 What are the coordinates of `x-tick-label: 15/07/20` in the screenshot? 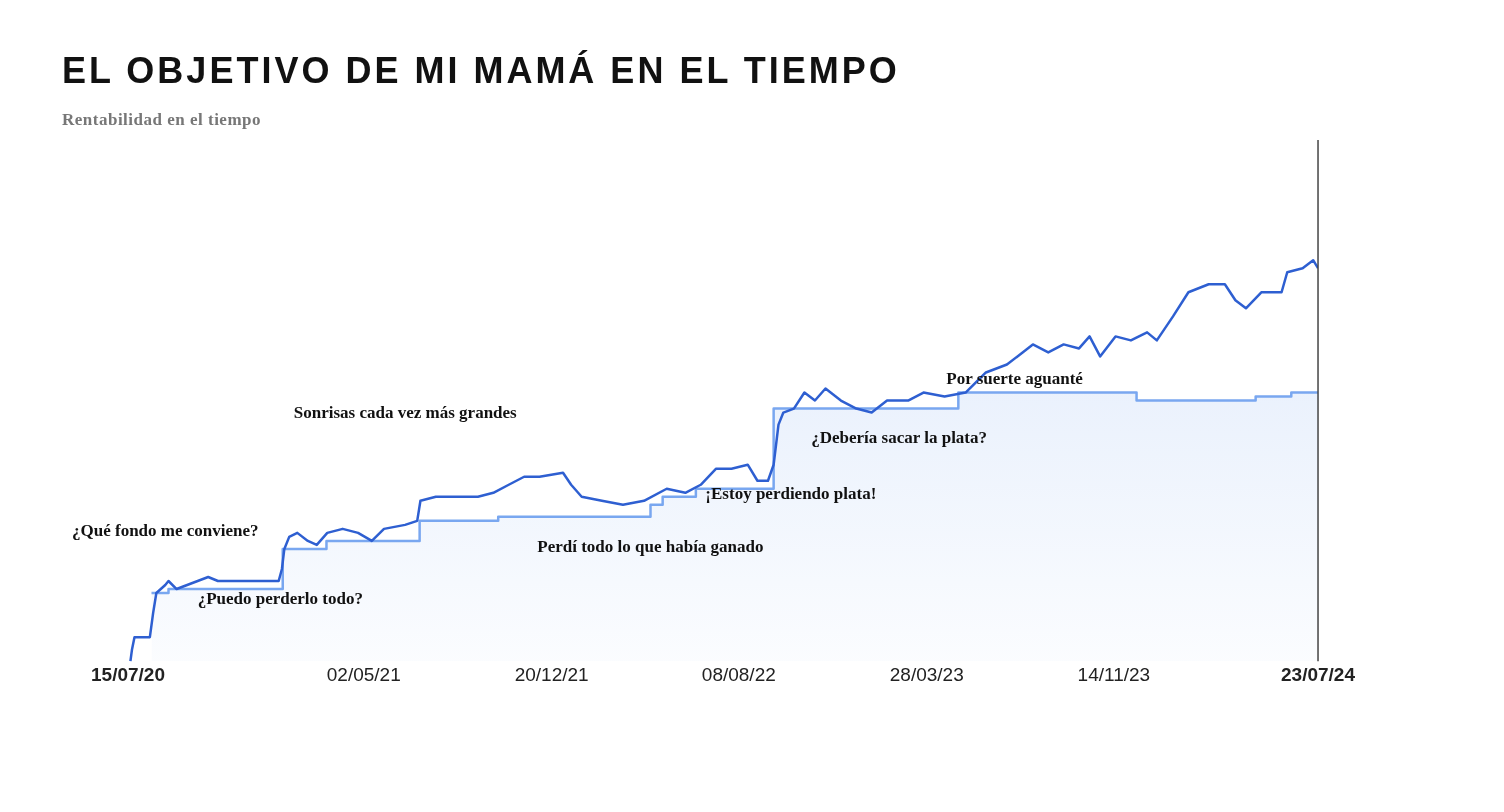 It's located at (128, 674).